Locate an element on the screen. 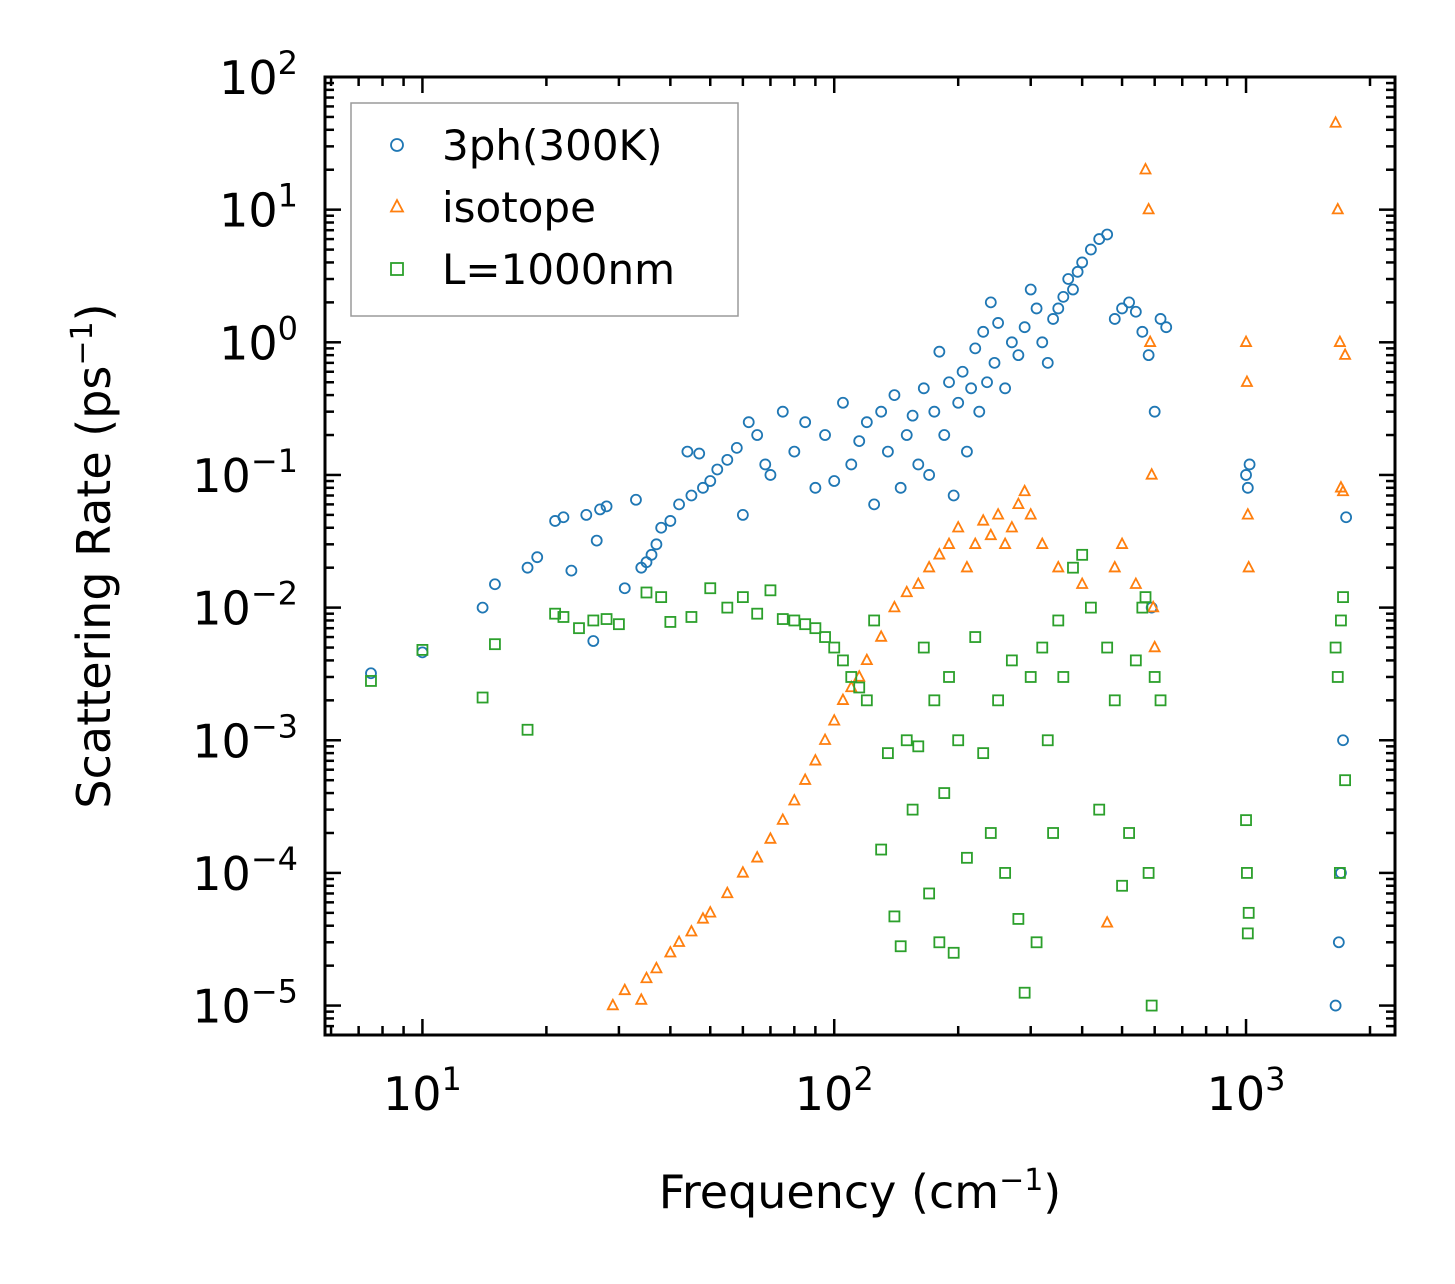 The width and height of the screenshot is (1455, 1284). x-axis-label: Frequency (cm−1) is located at coordinates (860, 1191).